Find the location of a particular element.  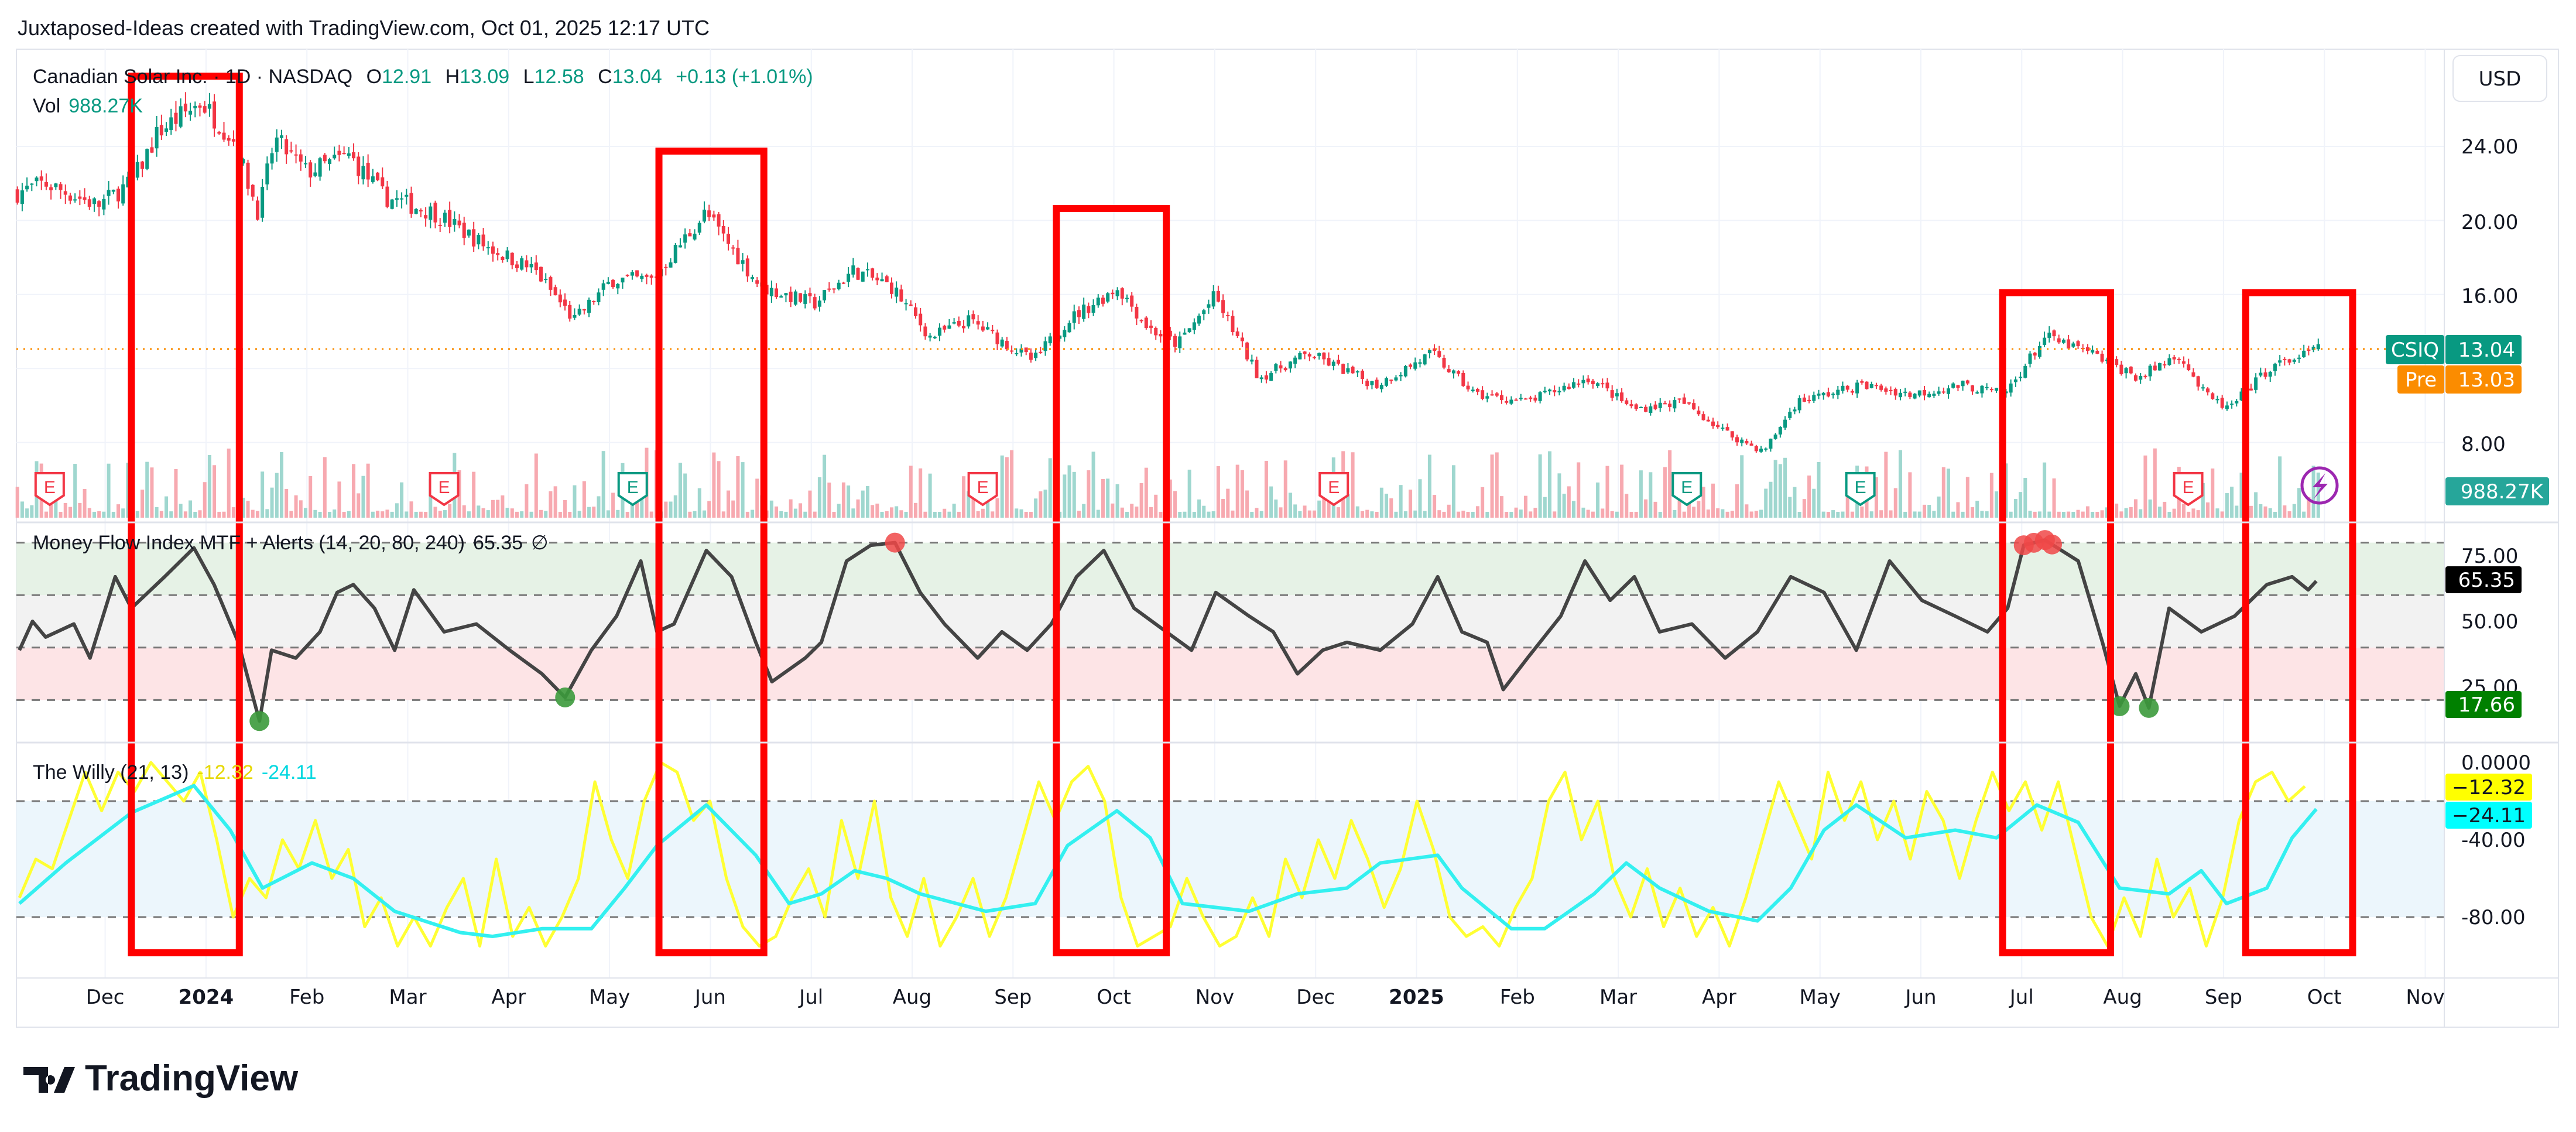

willy-tick: -40.00 is located at coordinates (2493, 840).